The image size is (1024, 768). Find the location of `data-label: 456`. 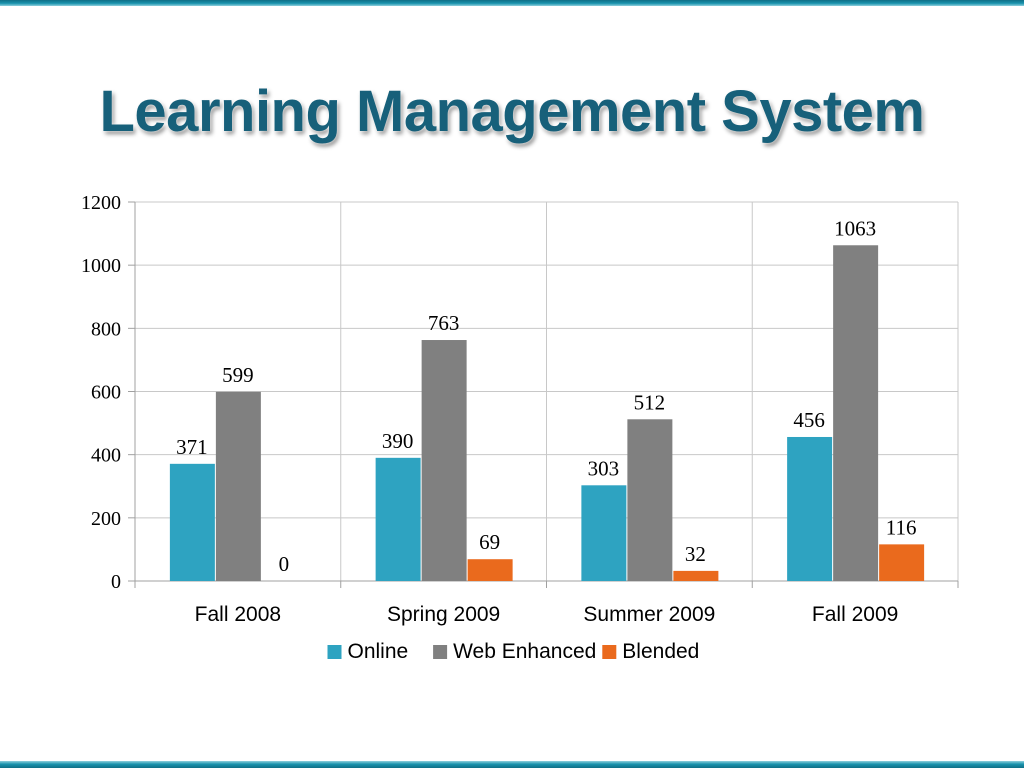

data-label: 456 is located at coordinates (809, 420).